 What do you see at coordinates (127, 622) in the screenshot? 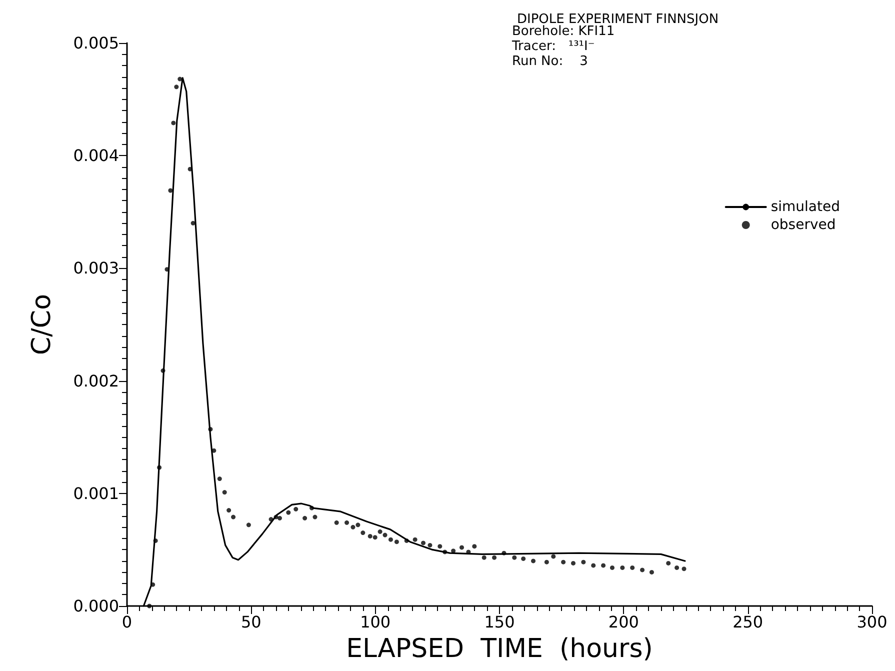
I see `x-tick-label: 0` at bounding box center [127, 622].